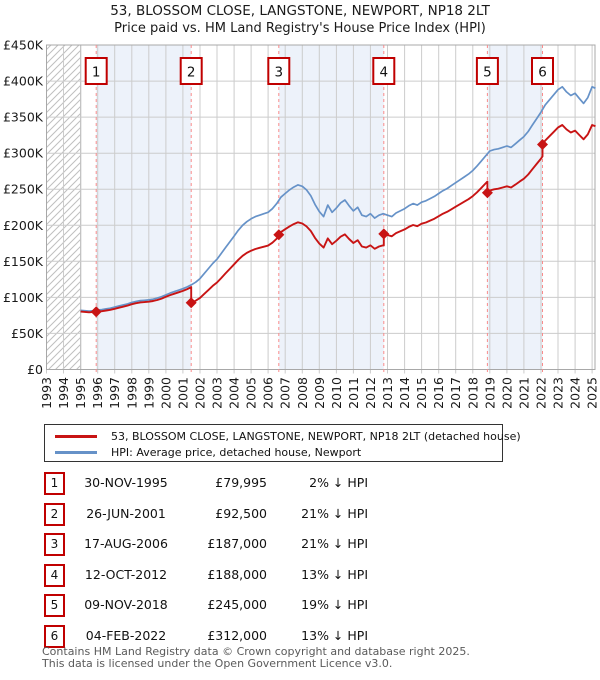 This screenshot has height=680, width=600. What do you see at coordinates (76, 452) in the screenshot?
I see `legend-swatch-hpi-line` at bounding box center [76, 452].